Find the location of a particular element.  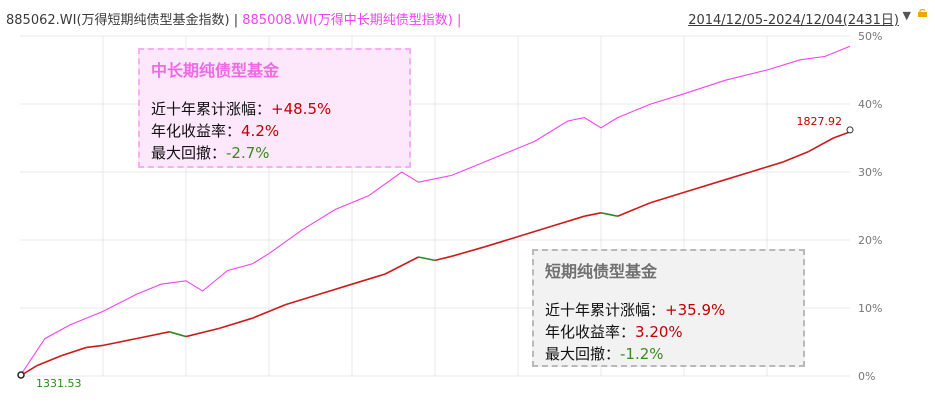

end-value-label: 1827.92 is located at coordinates (820, 121).